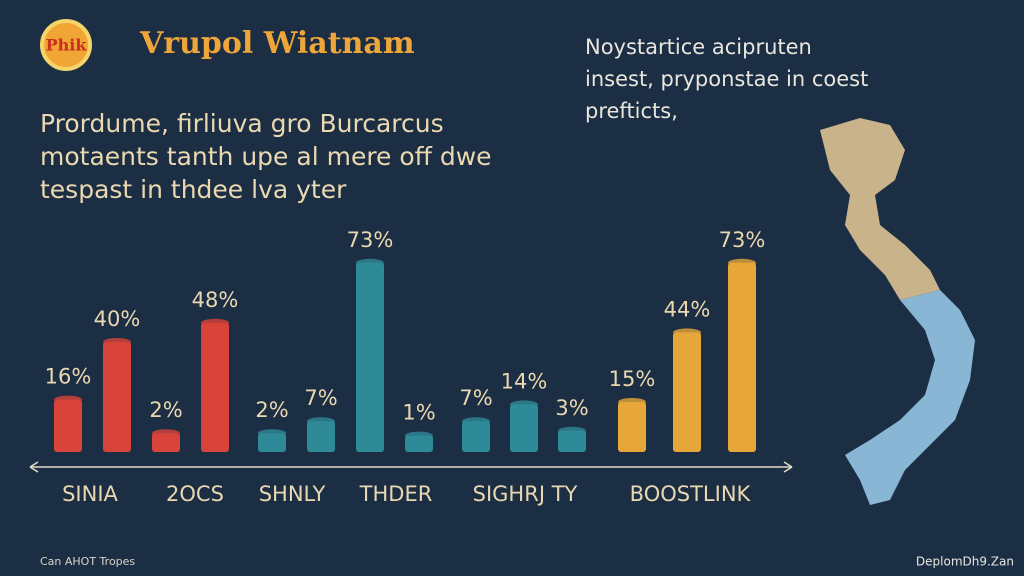 This screenshot has height=576, width=1024. Describe the element at coordinates (396, 494) in the screenshot. I see `axis-label: THDER` at that location.